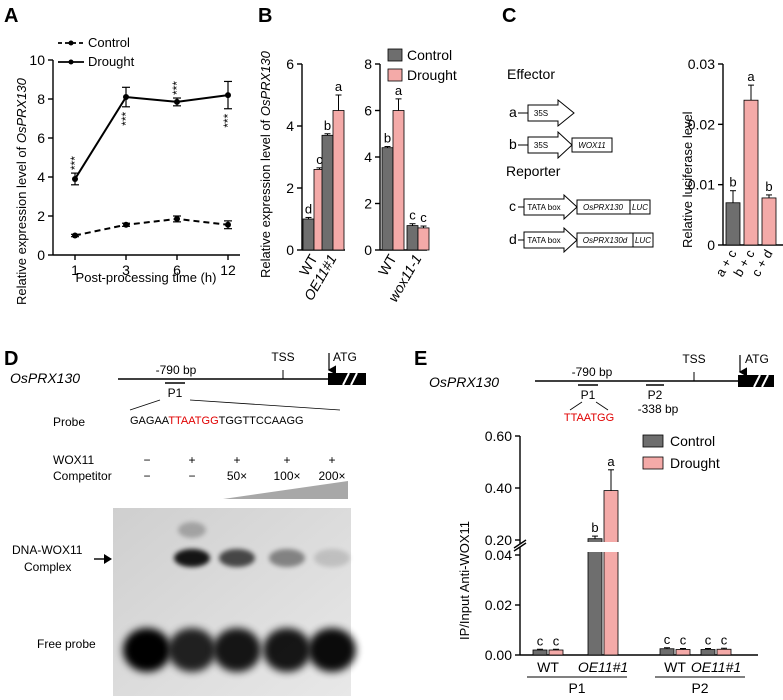 This screenshot has height=700, width=783. What do you see at coordinates (239, 597) in the screenshot?
I see `gel-bands` at bounding box center [239, 597].